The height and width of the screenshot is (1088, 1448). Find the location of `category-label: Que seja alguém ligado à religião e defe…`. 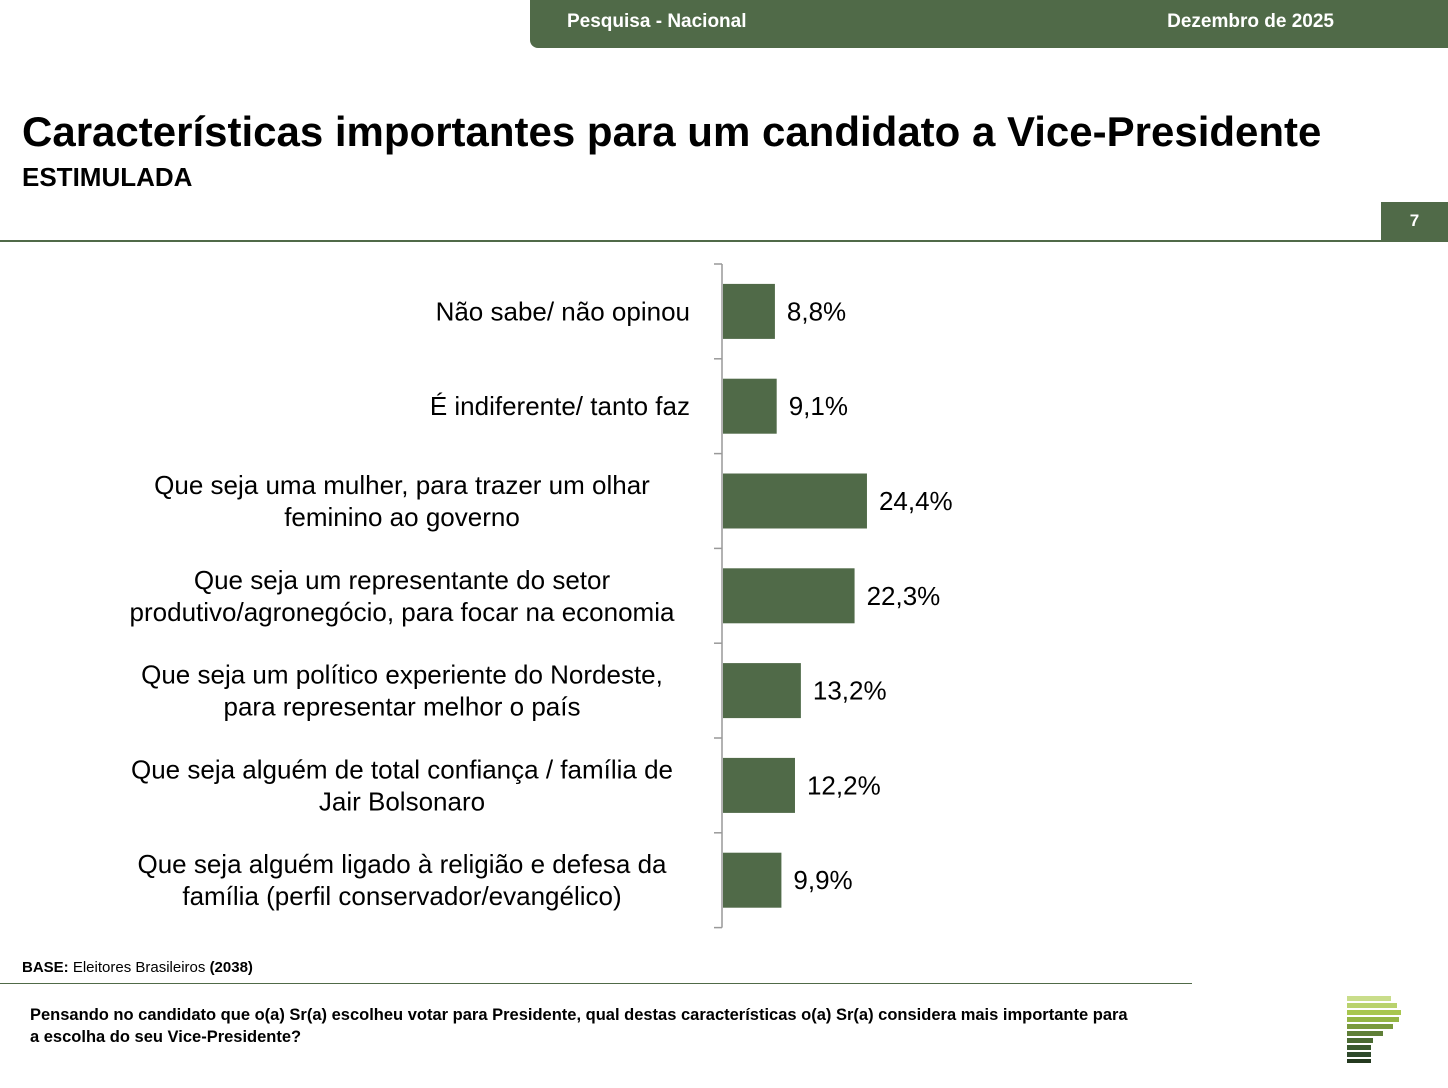

category-label: Que seja alguém ligado à religião e defe… is located at coordinates (402, 864).